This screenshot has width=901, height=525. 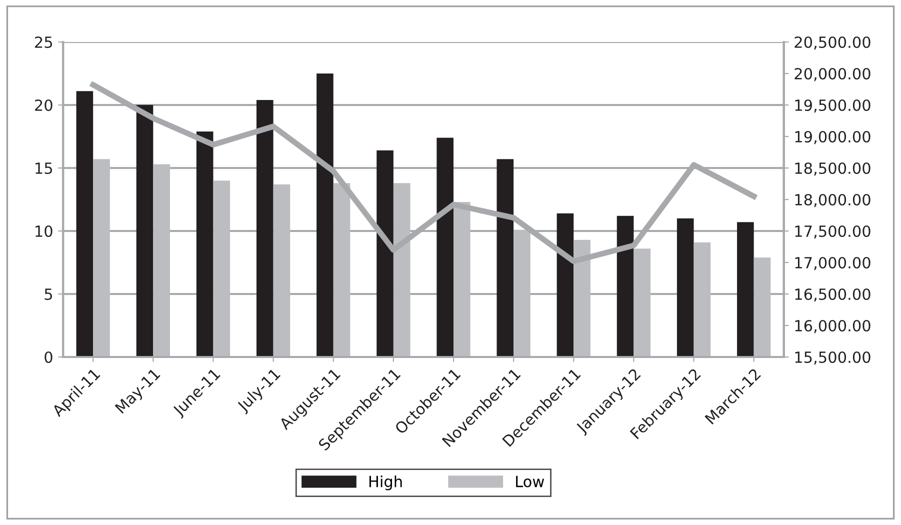 What do you see at coordinates (832, 75) in the screenshot?
I see `y2-tick-label: 20,000.00` at bounding box center [832, 75].